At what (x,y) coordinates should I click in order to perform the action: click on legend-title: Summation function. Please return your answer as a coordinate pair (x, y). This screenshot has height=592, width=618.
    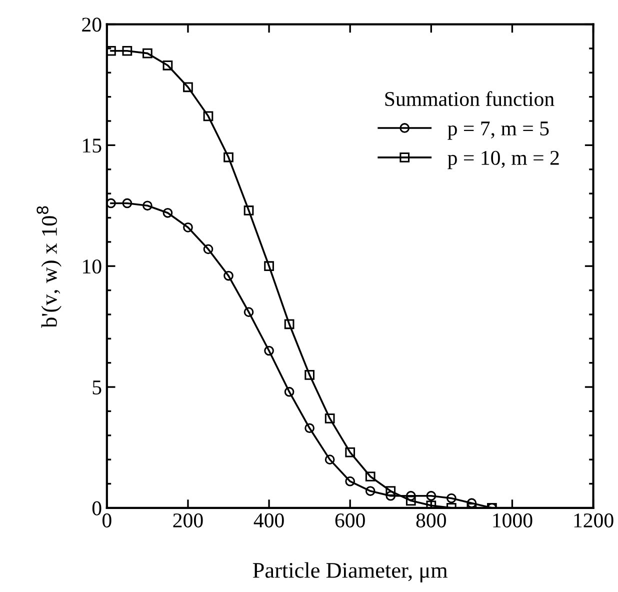
    Looking at the image, I should click on (469, 98).